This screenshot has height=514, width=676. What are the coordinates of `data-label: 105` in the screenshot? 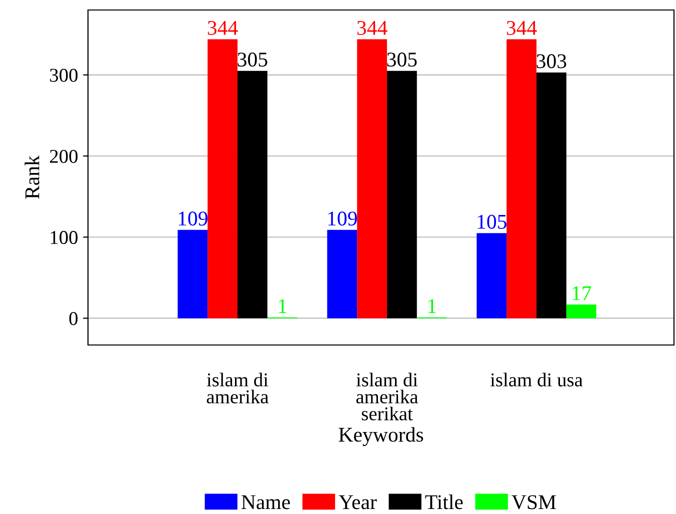 It's located at (492, 221).